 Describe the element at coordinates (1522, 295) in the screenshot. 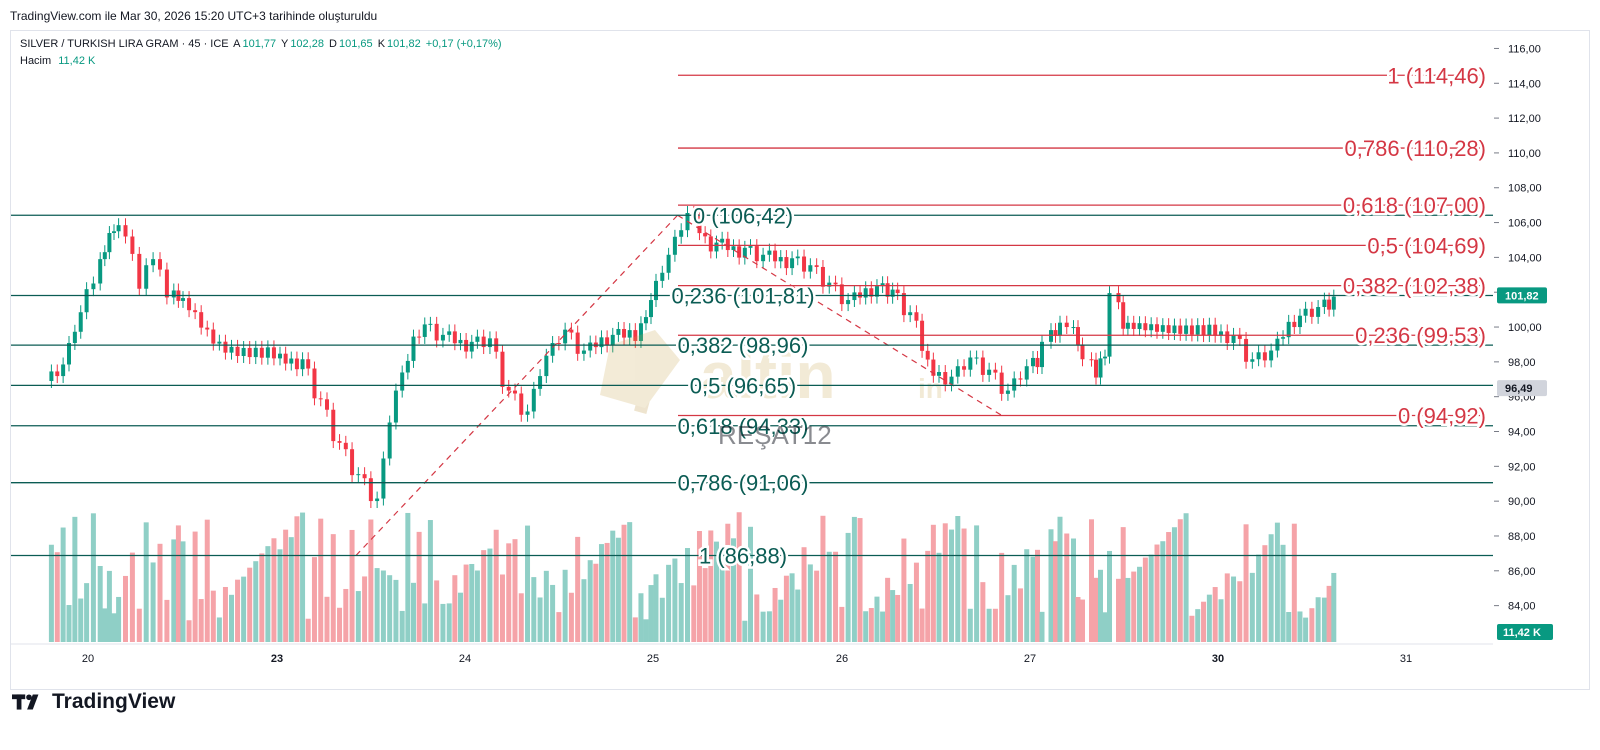

I see `price-badge` at that location.